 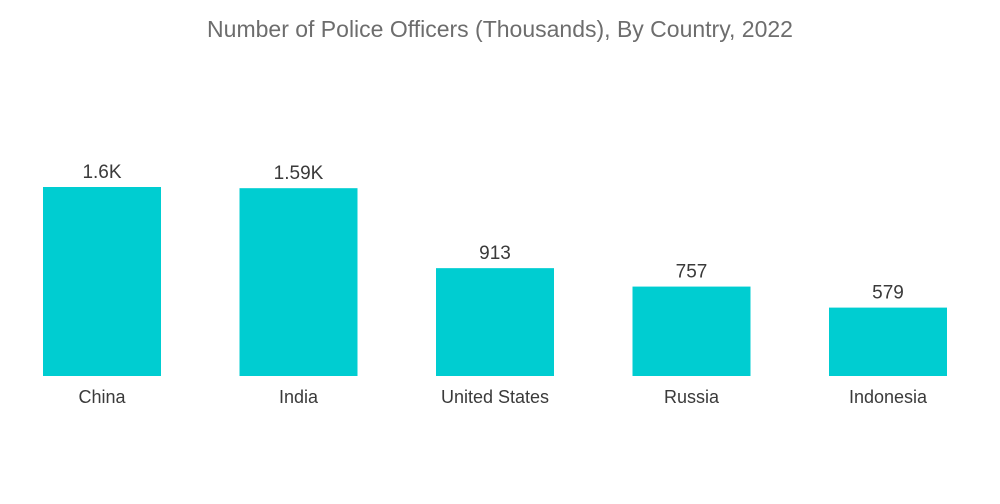 I want to click on data-label-united-states: 913, so click(x=495, y=253).